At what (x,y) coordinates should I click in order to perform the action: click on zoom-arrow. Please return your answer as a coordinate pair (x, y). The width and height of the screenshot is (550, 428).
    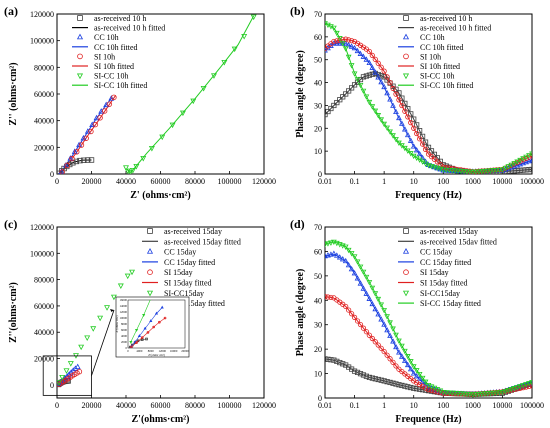
    Looking at the image, I should click on (103, 342).